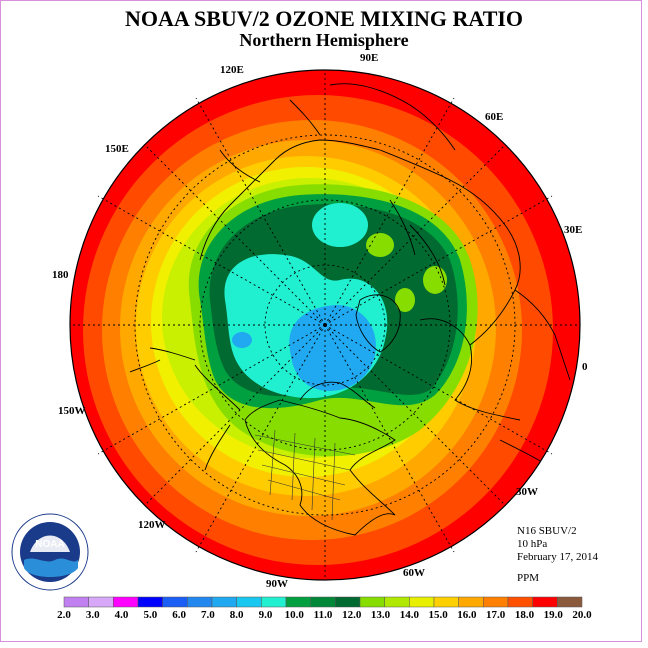 Image resolution: width=648 pixels, height=648 pixels. I want to click on colorbar-tick-label: 11.0, so click(323, 615).